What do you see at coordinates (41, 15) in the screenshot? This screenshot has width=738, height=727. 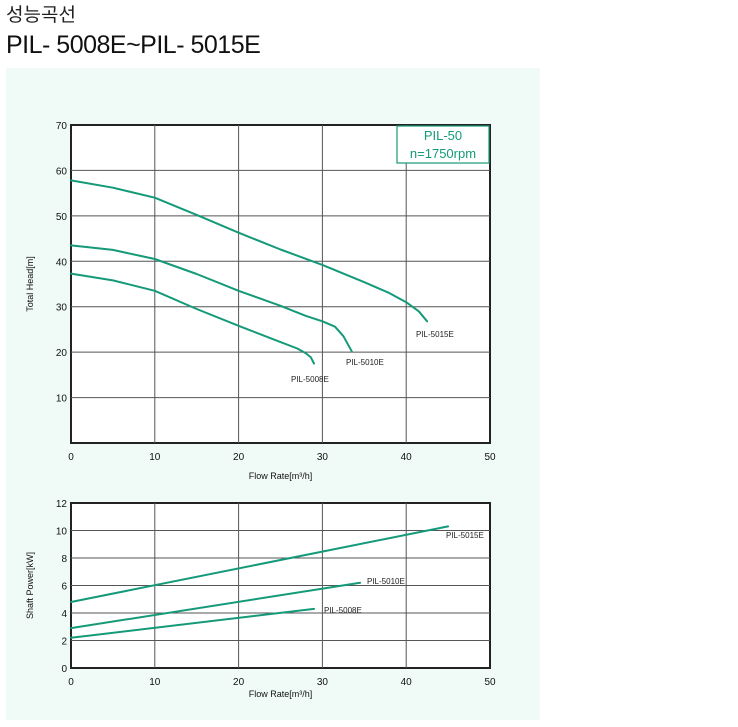 I see `heading-korean-title: 성능곡선` at bounding box center [41, 15].